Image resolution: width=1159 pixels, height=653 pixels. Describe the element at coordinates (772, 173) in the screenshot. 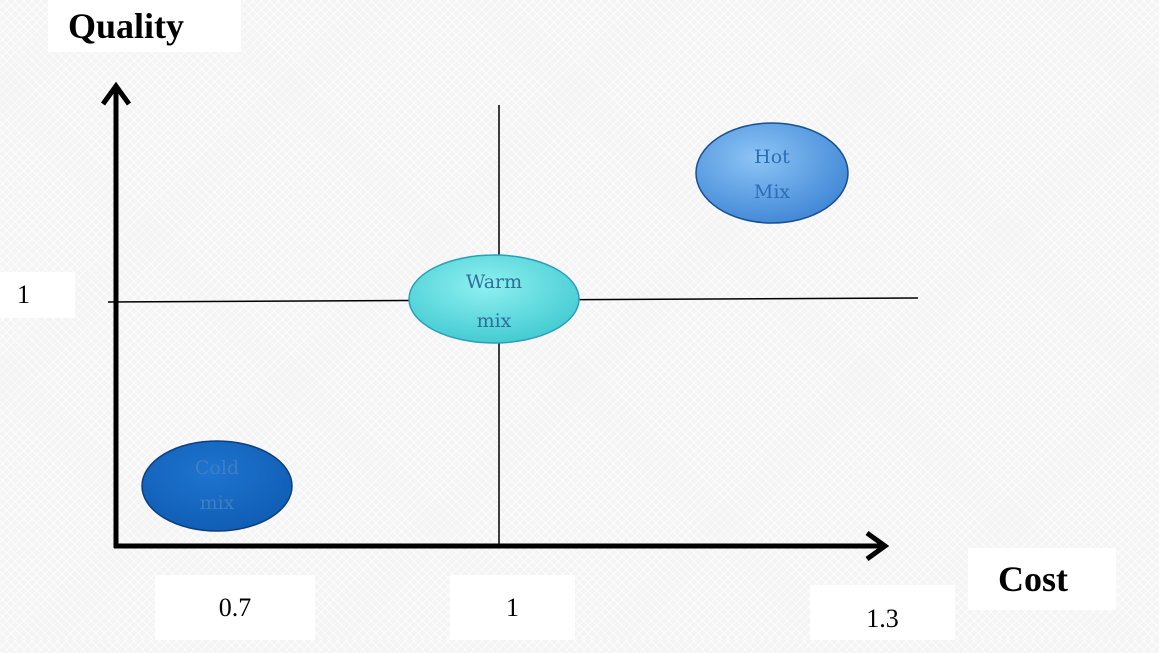

I see `bubble-hot-mix: Hot Mix` at that location.